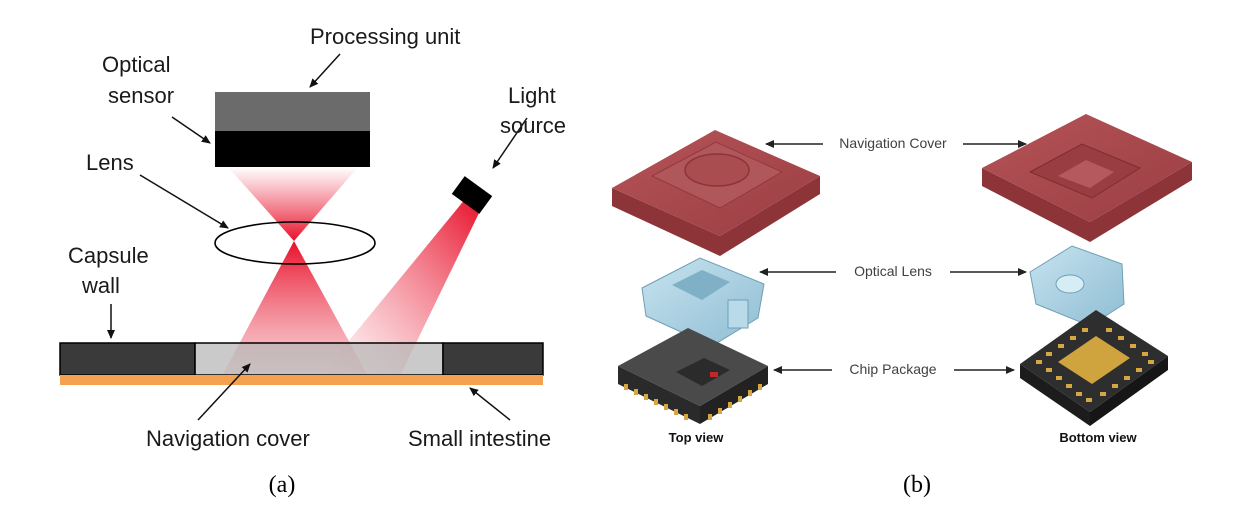 The image size is (1243, 528). What do you see at coordinates (1055, 395) in the screenshot?
I see `bottom-chip-package-side` at bounding box center [1055, 395].